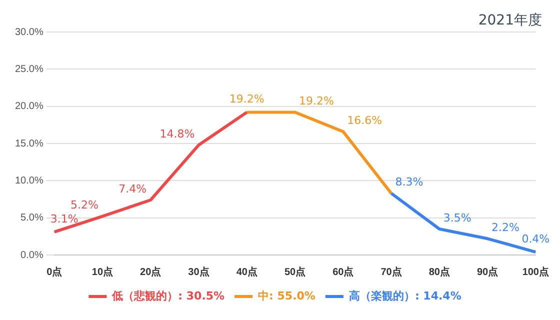 The height and width of the screenshot is (320, 560). What do you see at coordinates (32, 255) in the screenshot?
I see `y-tick-label: 0.0%` at bounding box center [32, 255].